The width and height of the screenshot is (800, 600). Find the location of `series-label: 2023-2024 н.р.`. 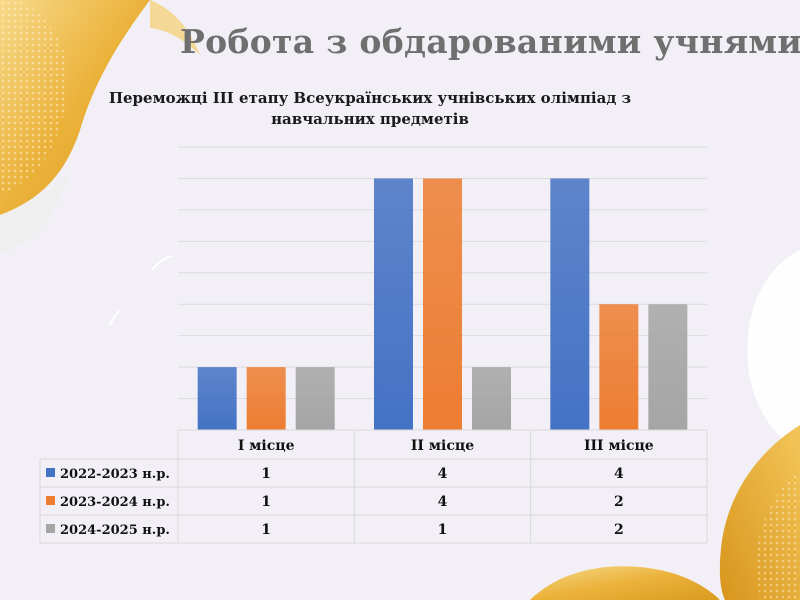

series-label: 2023-2024 н.р. is located at coordinates (115, 502).